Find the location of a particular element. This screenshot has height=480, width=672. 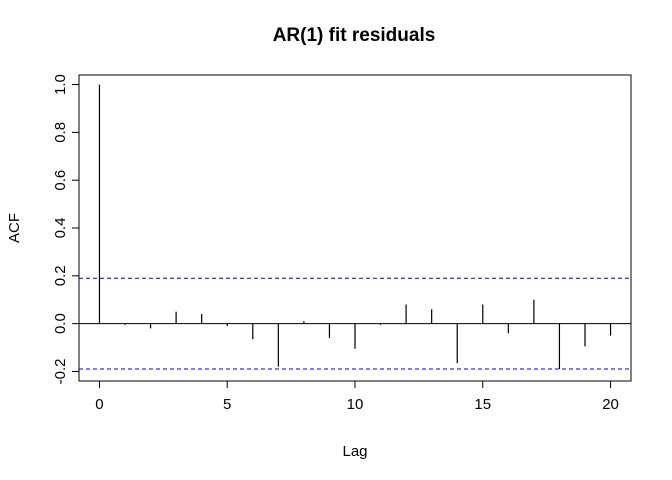

y-axis: -0.2 0.0 0.2 0.4 0.6 0.8 1.0 is located at coordinates (66, 229).